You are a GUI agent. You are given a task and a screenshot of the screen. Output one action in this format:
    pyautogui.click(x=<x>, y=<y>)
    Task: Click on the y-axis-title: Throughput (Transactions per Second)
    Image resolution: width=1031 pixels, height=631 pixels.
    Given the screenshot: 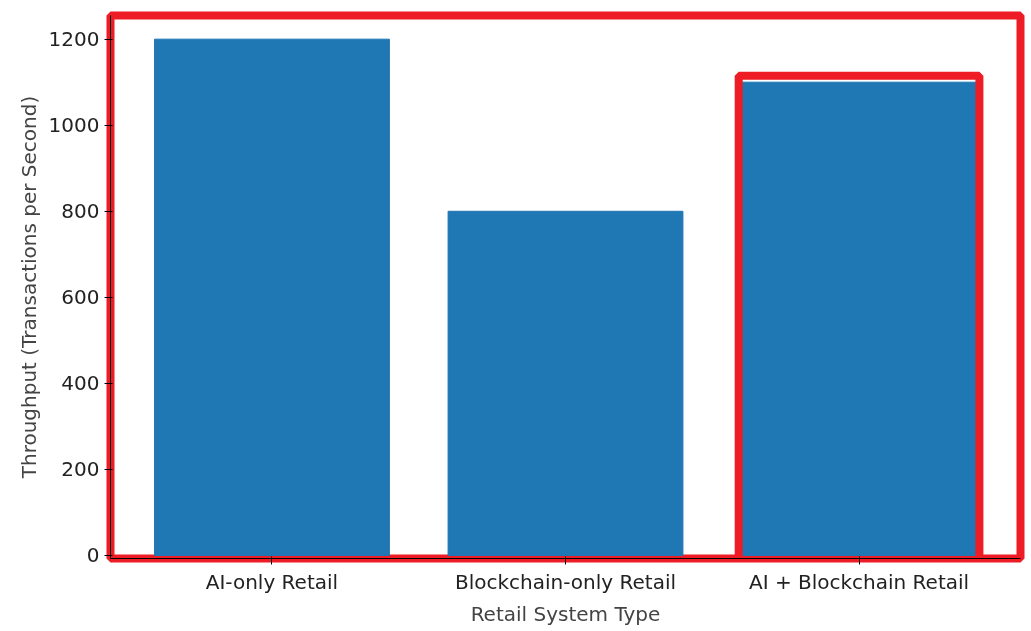 What is the action you would take?
    pyautogui.click(x=28, y=287)
    